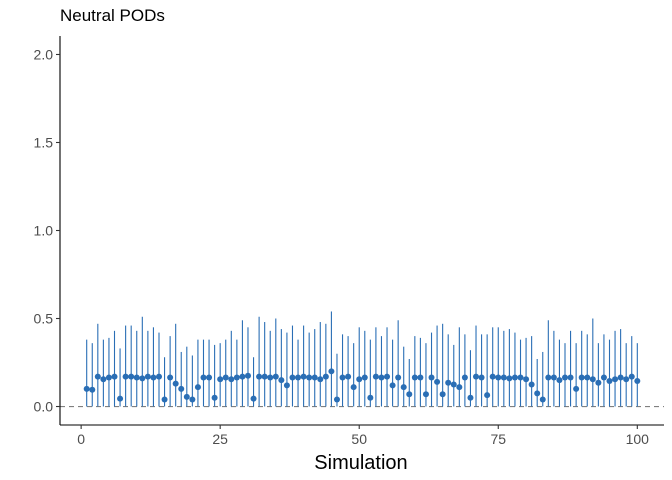 This screenshot has height=480, width=672. What do you see at coordinates (44, 407) in the screenshot?
I see `y-tick-label: 0.0` at bounding box center [44, 407].